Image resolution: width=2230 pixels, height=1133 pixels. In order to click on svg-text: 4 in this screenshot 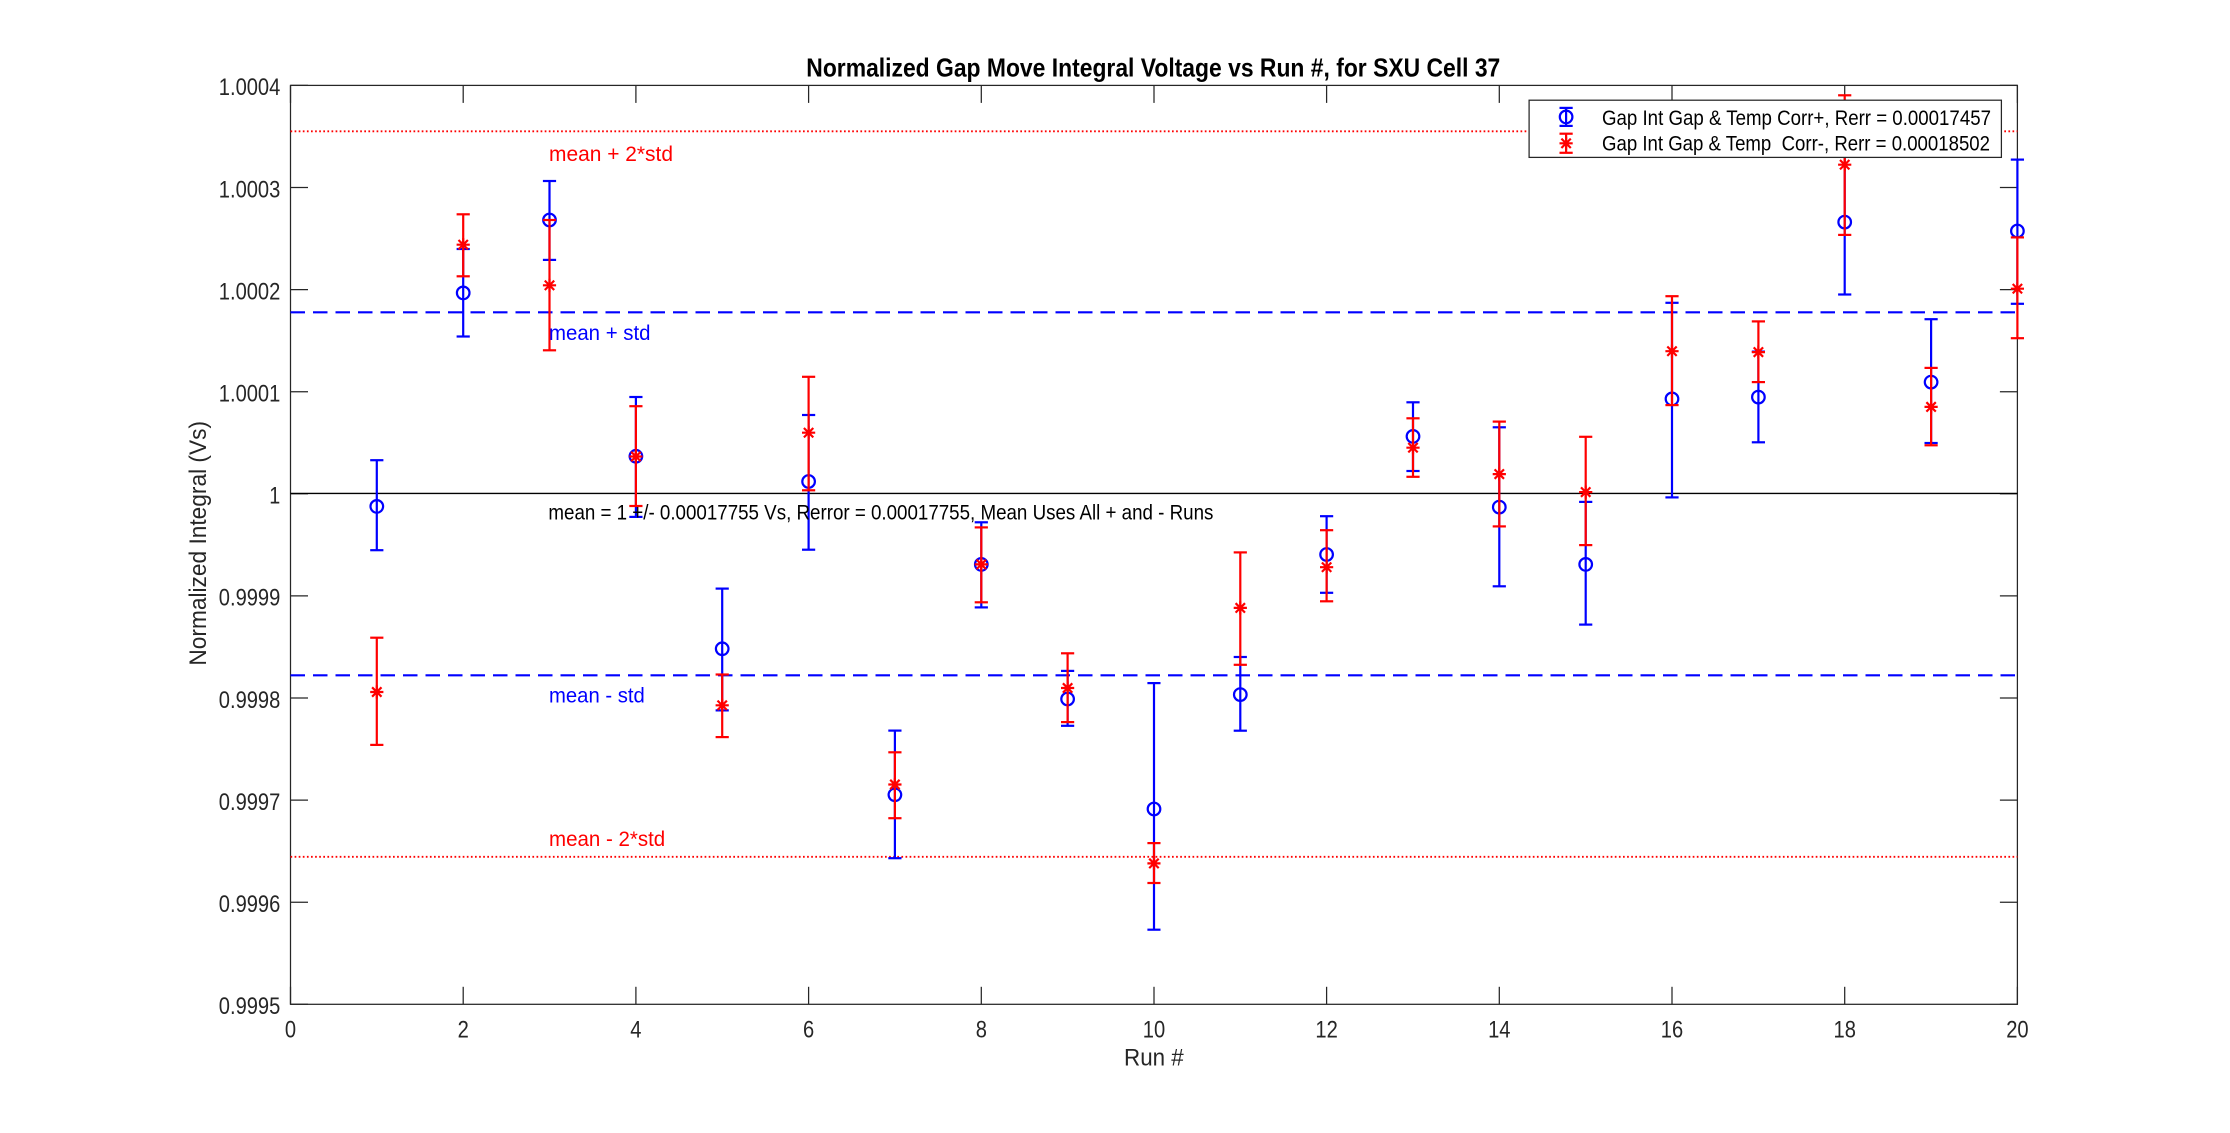, I will do `click(635, 1029)`.